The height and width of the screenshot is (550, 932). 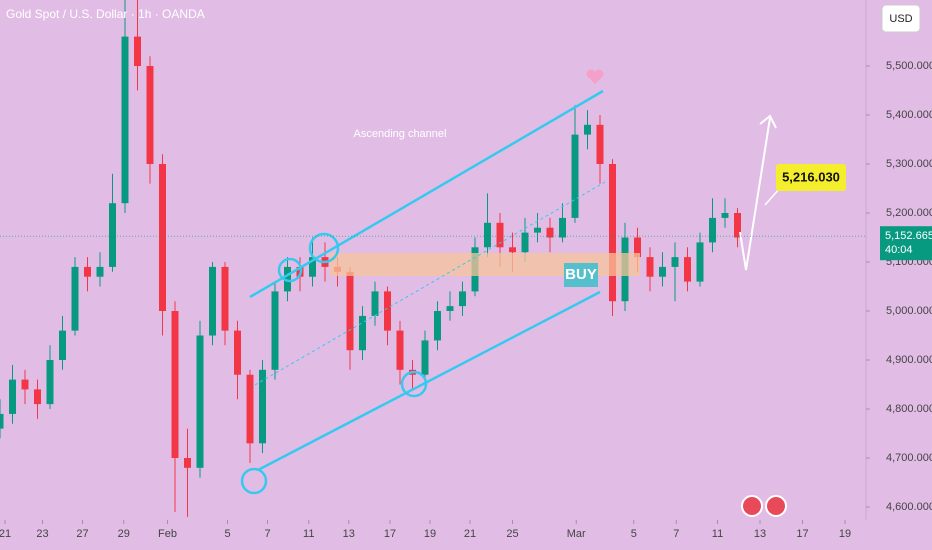 What do you see at coordinates (909, 458) in the screenshot?
I see `y-tick-label: 4,700.000` at bounding box center [909, 458].